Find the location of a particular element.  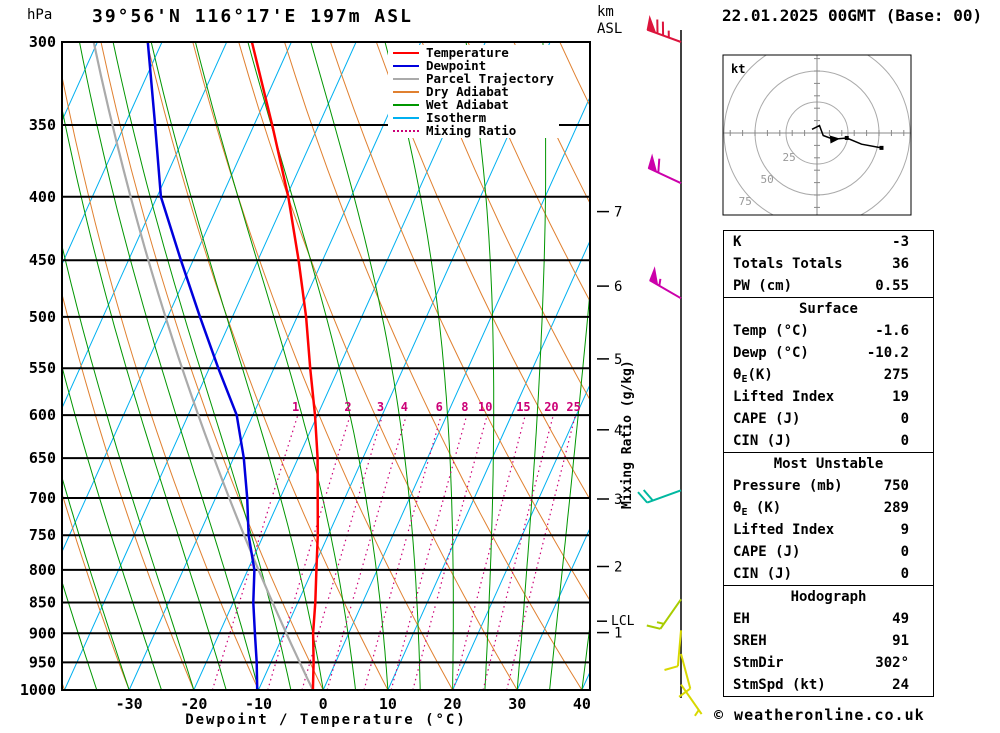

indices-table: K -3 Totals Totals 36 PW (cm) 0.55 is located at coordinates (828, 264).